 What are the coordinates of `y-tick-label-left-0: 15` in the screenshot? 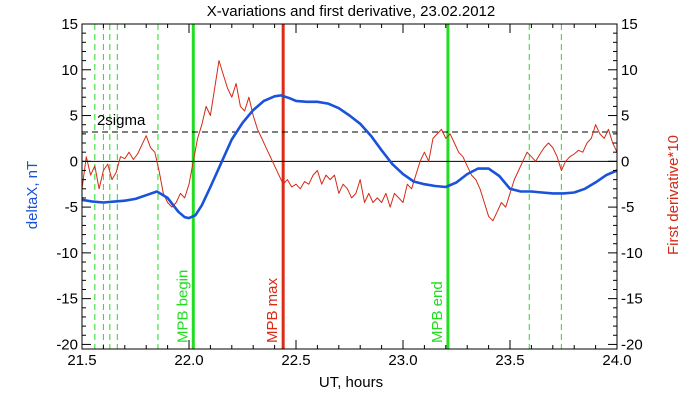 It's located at (69, 24).